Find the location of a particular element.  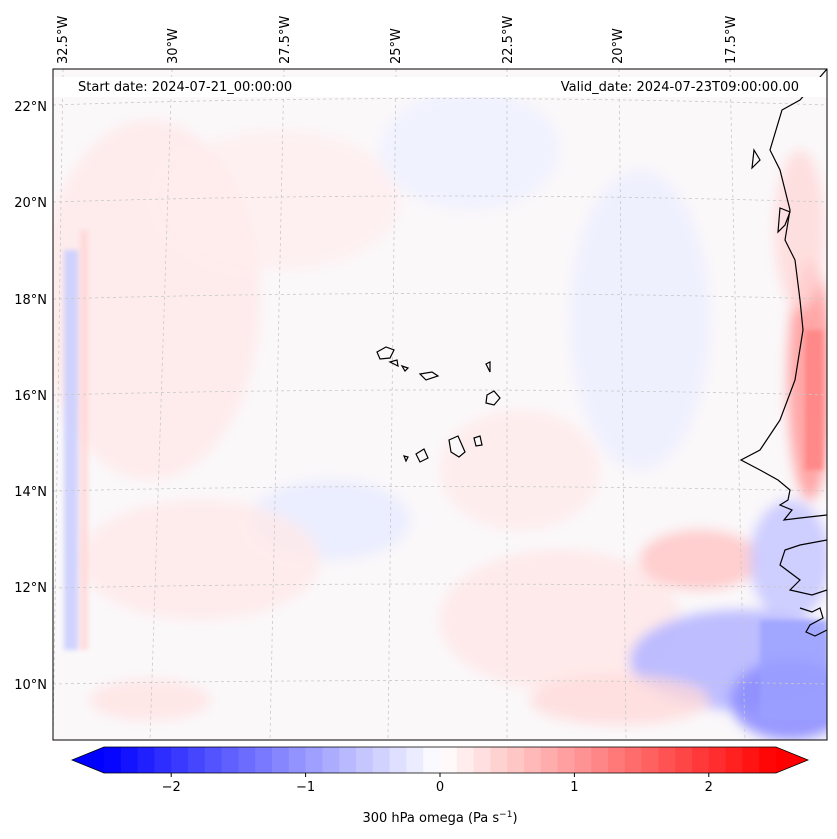

lat-labels: 22°N 20°N 18°N 16°N 14°N 12°N 10°N is located at coordinates (30, 396).